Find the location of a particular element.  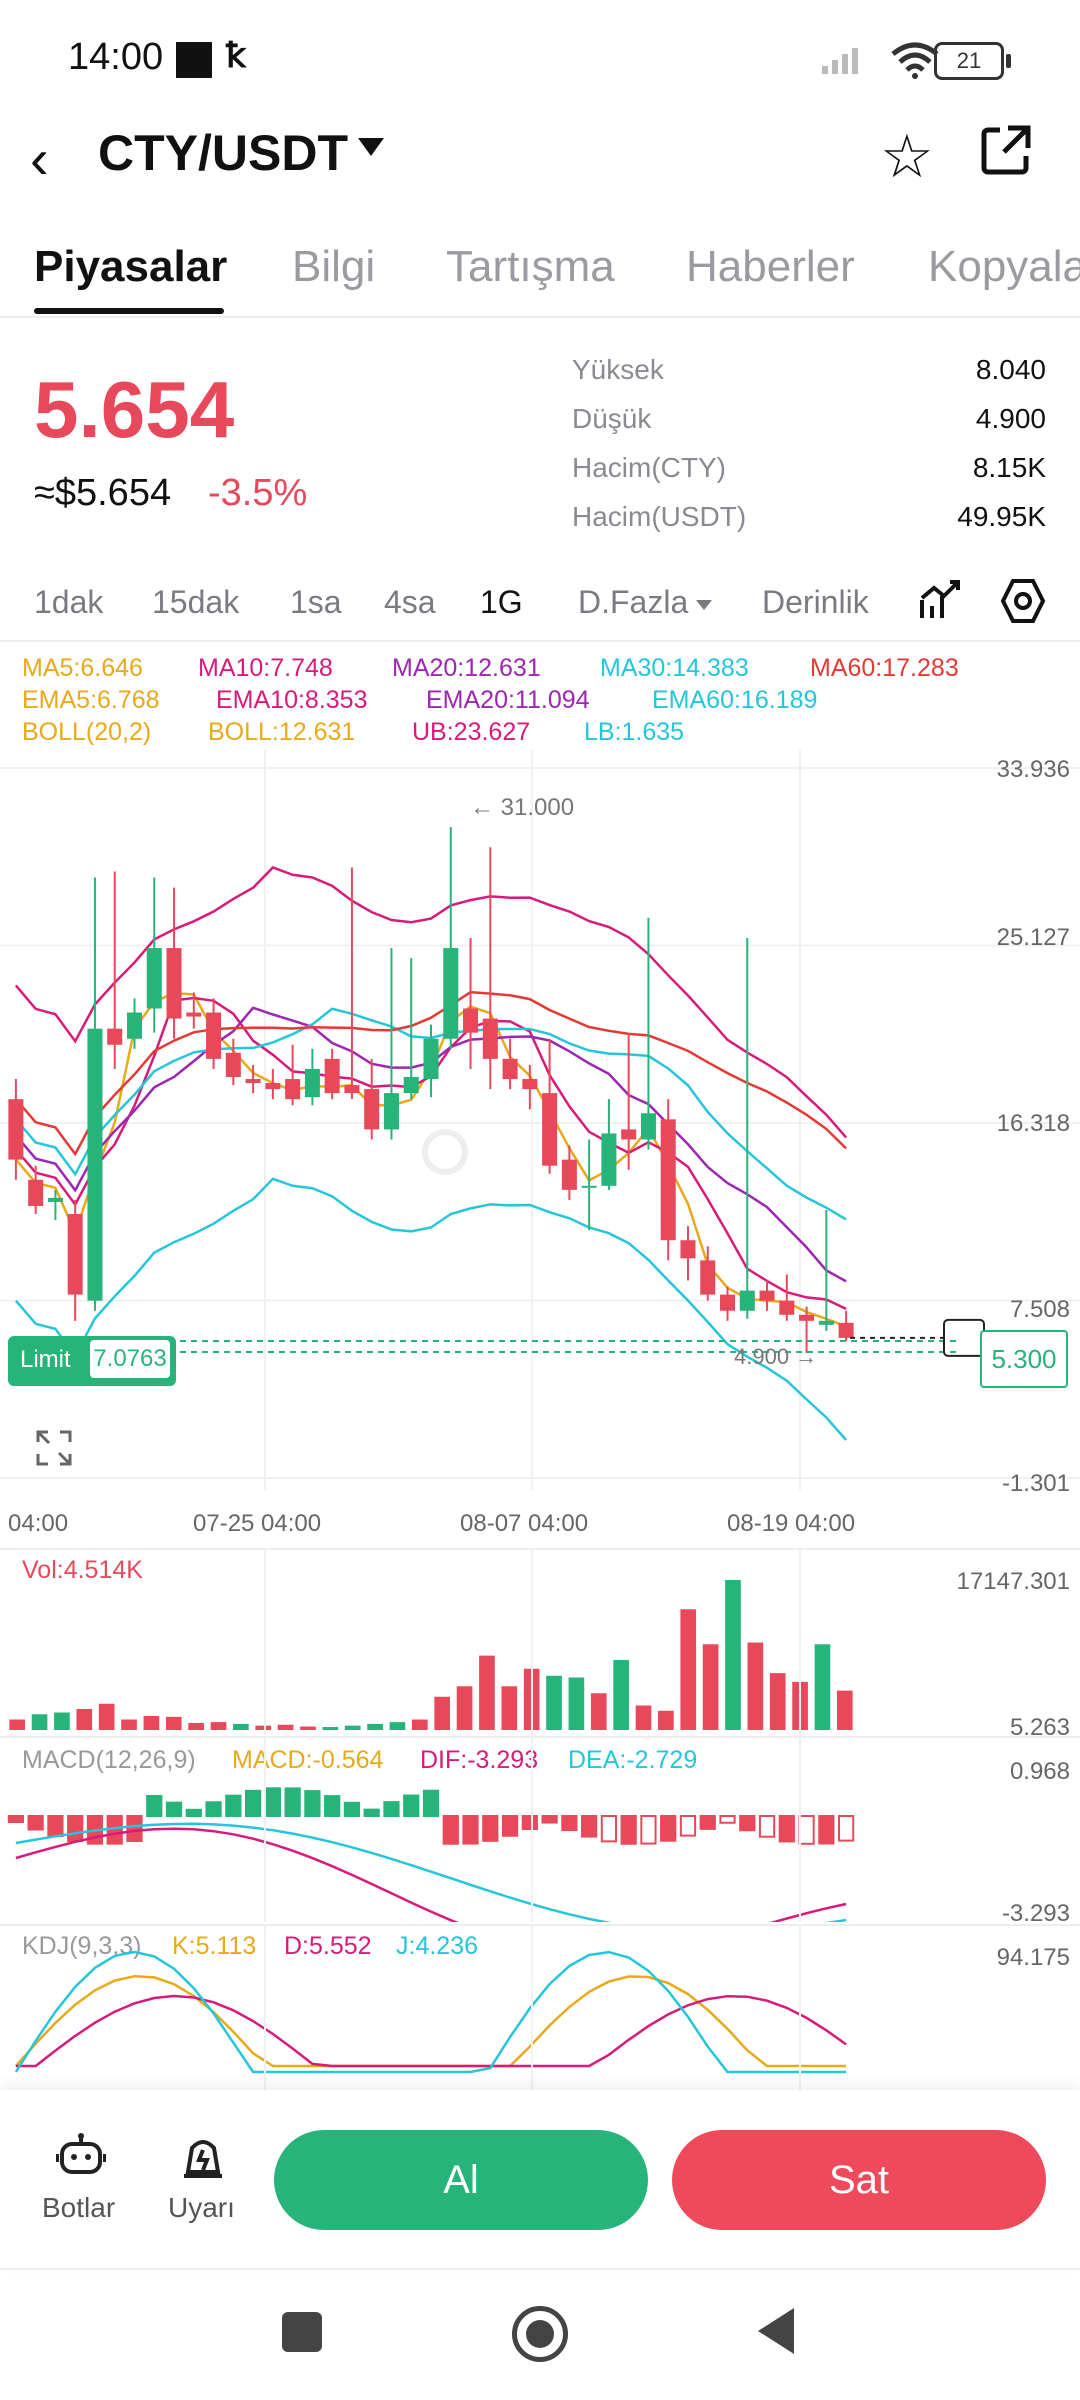

interval-1d: 1G is located at coordinates (501, 602).